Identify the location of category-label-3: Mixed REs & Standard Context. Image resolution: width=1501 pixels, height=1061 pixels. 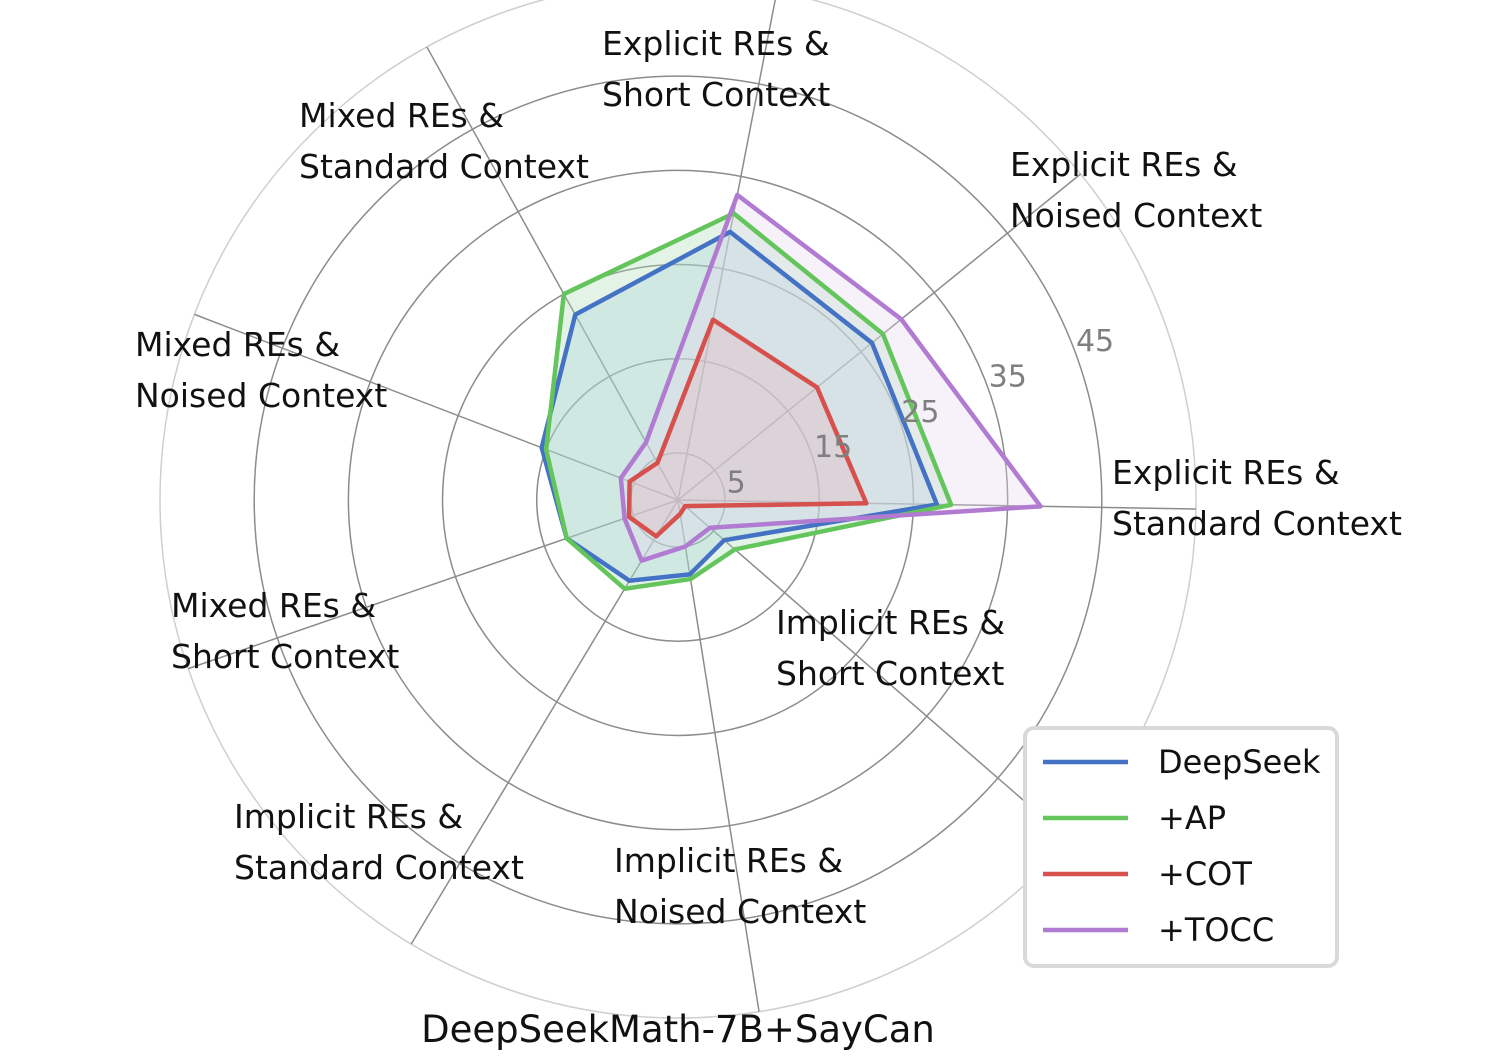
(444, 141).